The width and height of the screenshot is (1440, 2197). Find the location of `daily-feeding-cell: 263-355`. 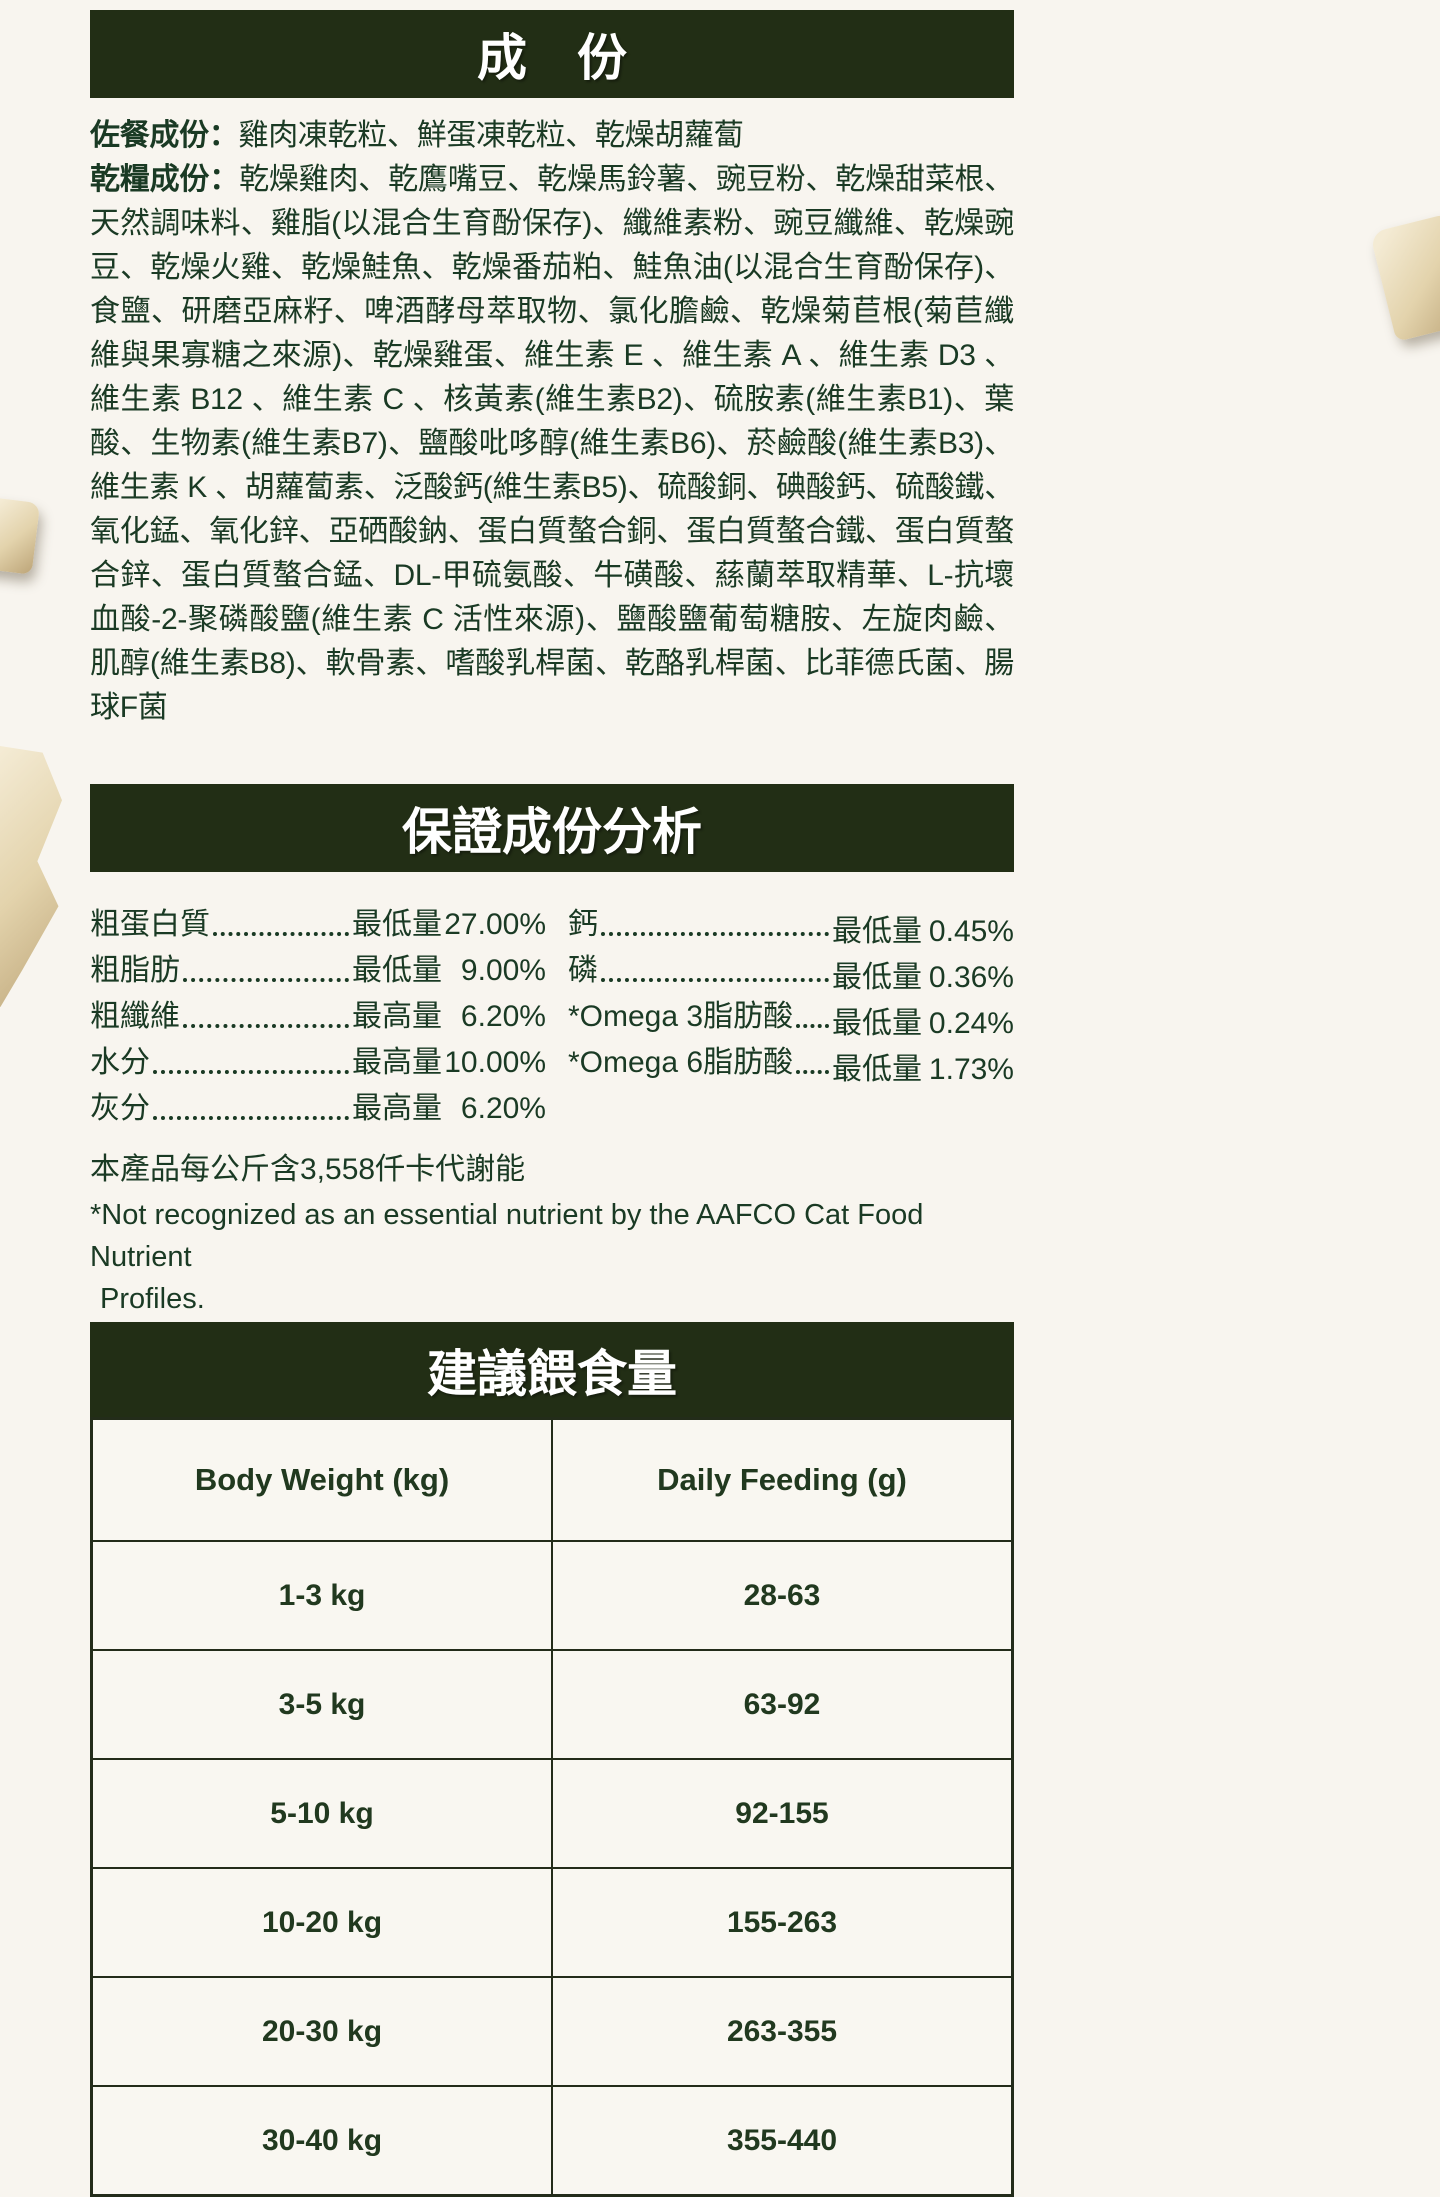

daily-feeding-cell: 263-355 is located at coordinates (782, 2031).